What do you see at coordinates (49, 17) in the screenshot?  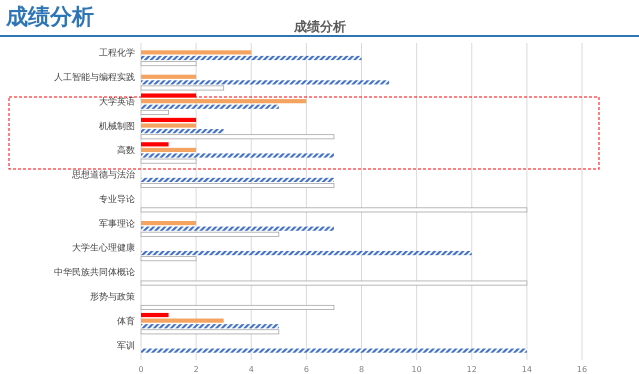 I see `chart-title: 成绩分析` at bounding box center [49, 17].